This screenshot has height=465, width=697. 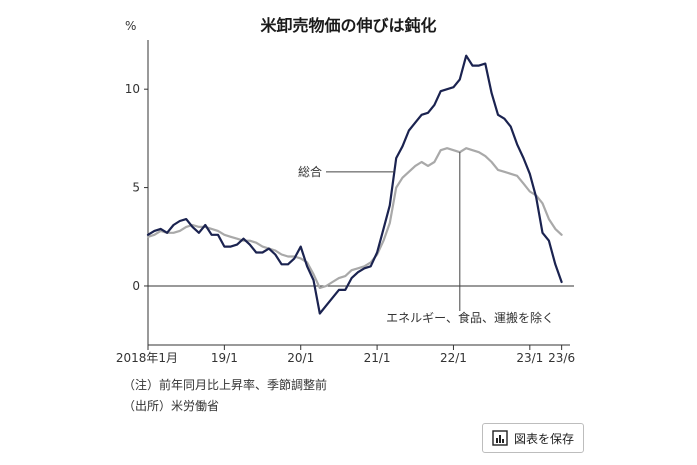 What do you see at coordinates (225, 385) in the screenshot?
I see `chart-note: （注）前年同月比上昇率、季節調整前` at bounding box center [225, 385].